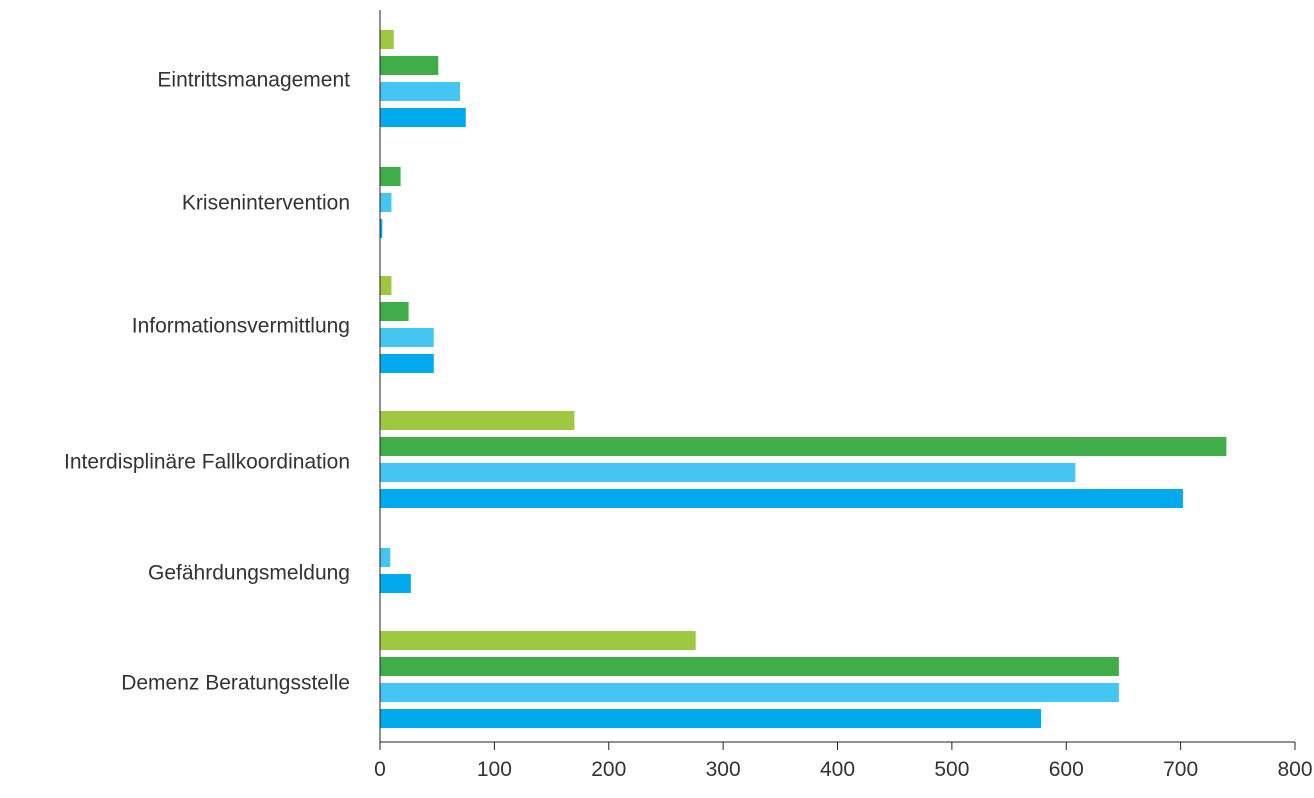  I want to click on x-tick-label: 700, so click(1180, 769).